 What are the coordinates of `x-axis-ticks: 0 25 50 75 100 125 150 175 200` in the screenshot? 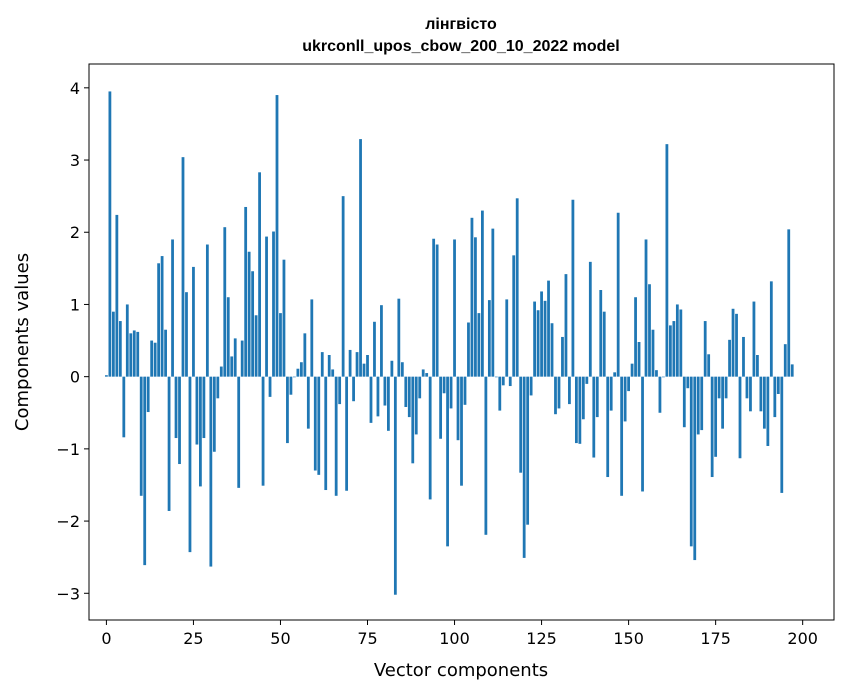 It's located at (459, 634).